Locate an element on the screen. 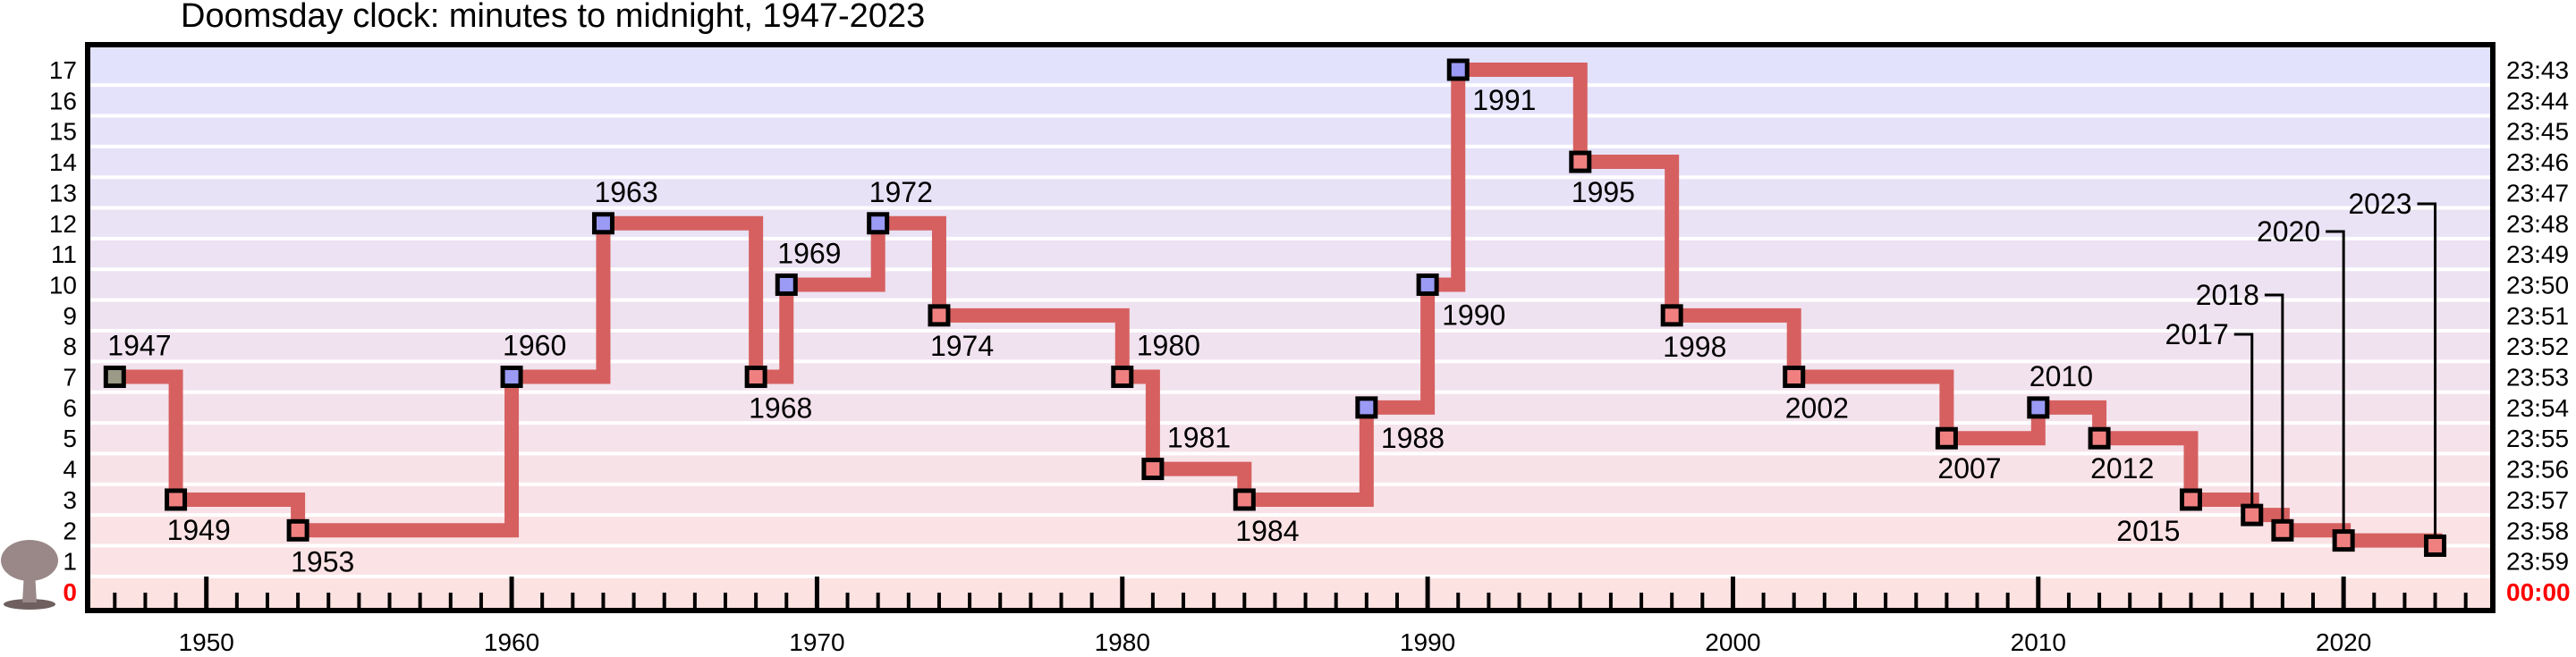  y-tick-label-right: 23:53 is located at coordinates (2537, 378).